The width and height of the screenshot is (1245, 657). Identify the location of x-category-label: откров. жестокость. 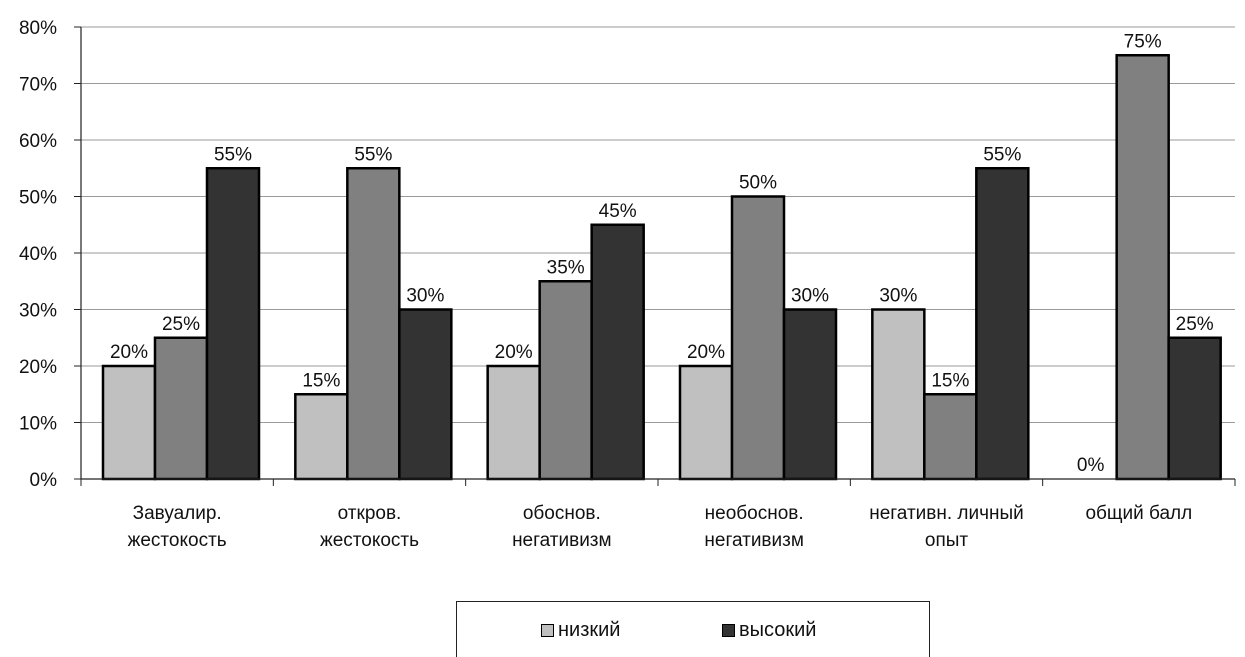
(369, 527).